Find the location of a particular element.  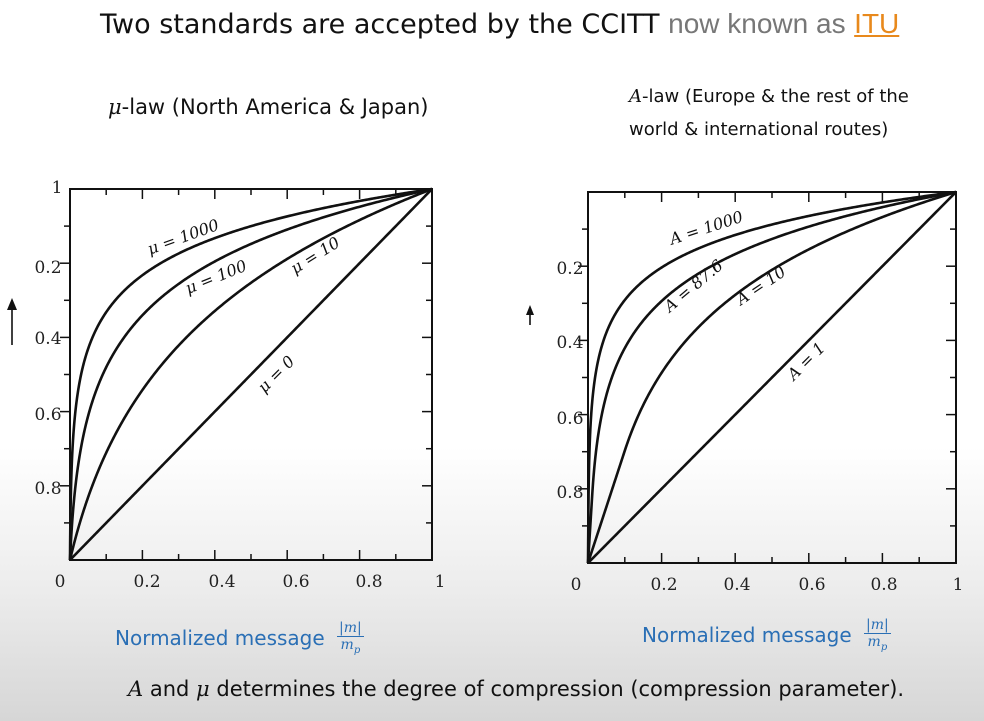

footer-mu: μ is located at coordinates (203, 689).